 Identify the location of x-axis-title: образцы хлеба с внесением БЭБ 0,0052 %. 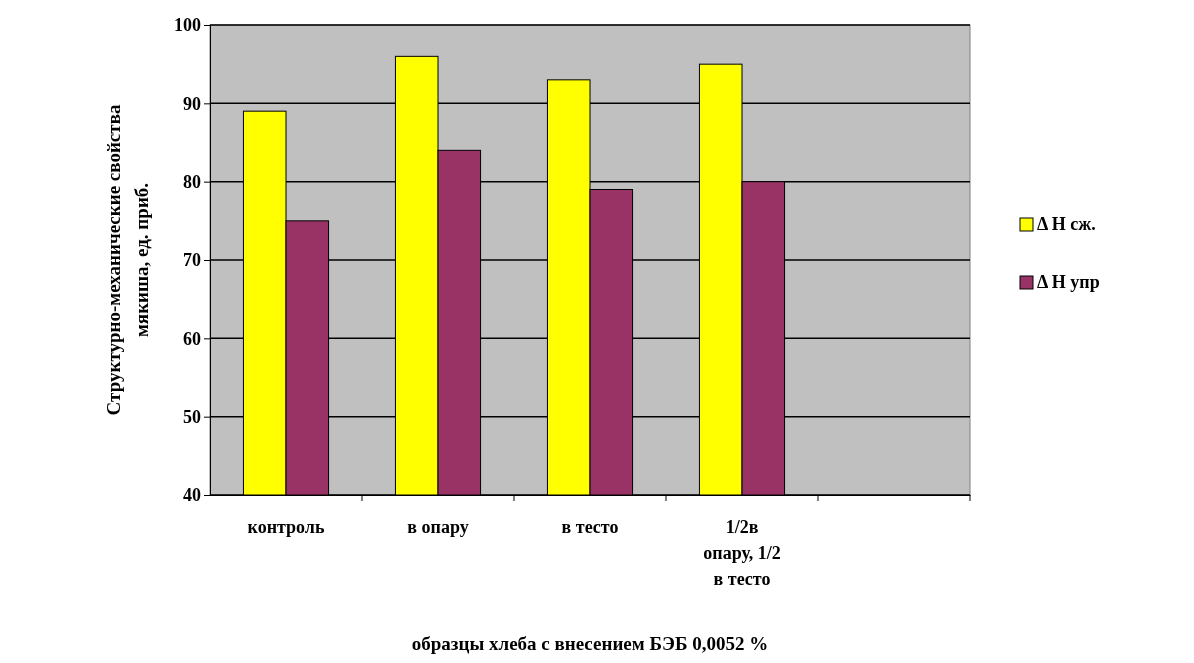
(590, 643).